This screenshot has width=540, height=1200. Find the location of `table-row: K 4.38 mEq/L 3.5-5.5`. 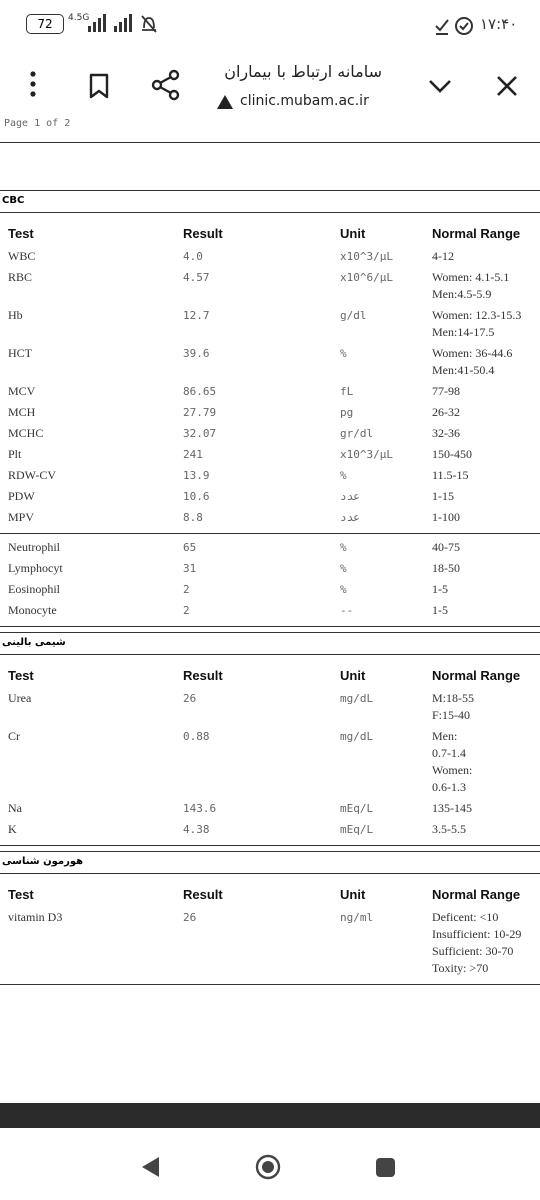

table-row: K 4.38 mEq/L 3.5-5.5 is located at coordinates (270, 828).